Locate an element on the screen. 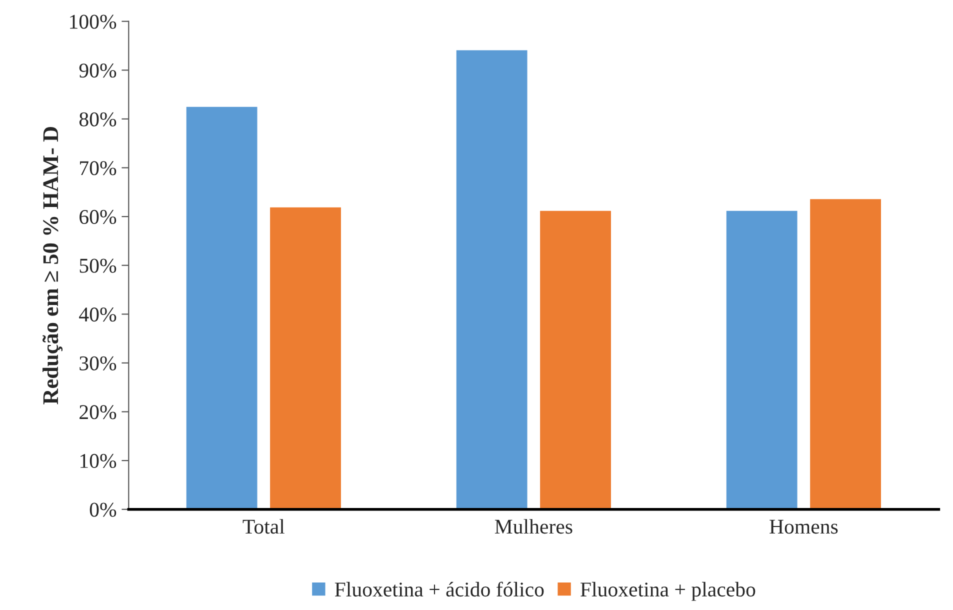  y-tick-label: 0% is located at coordinates (103, 509).